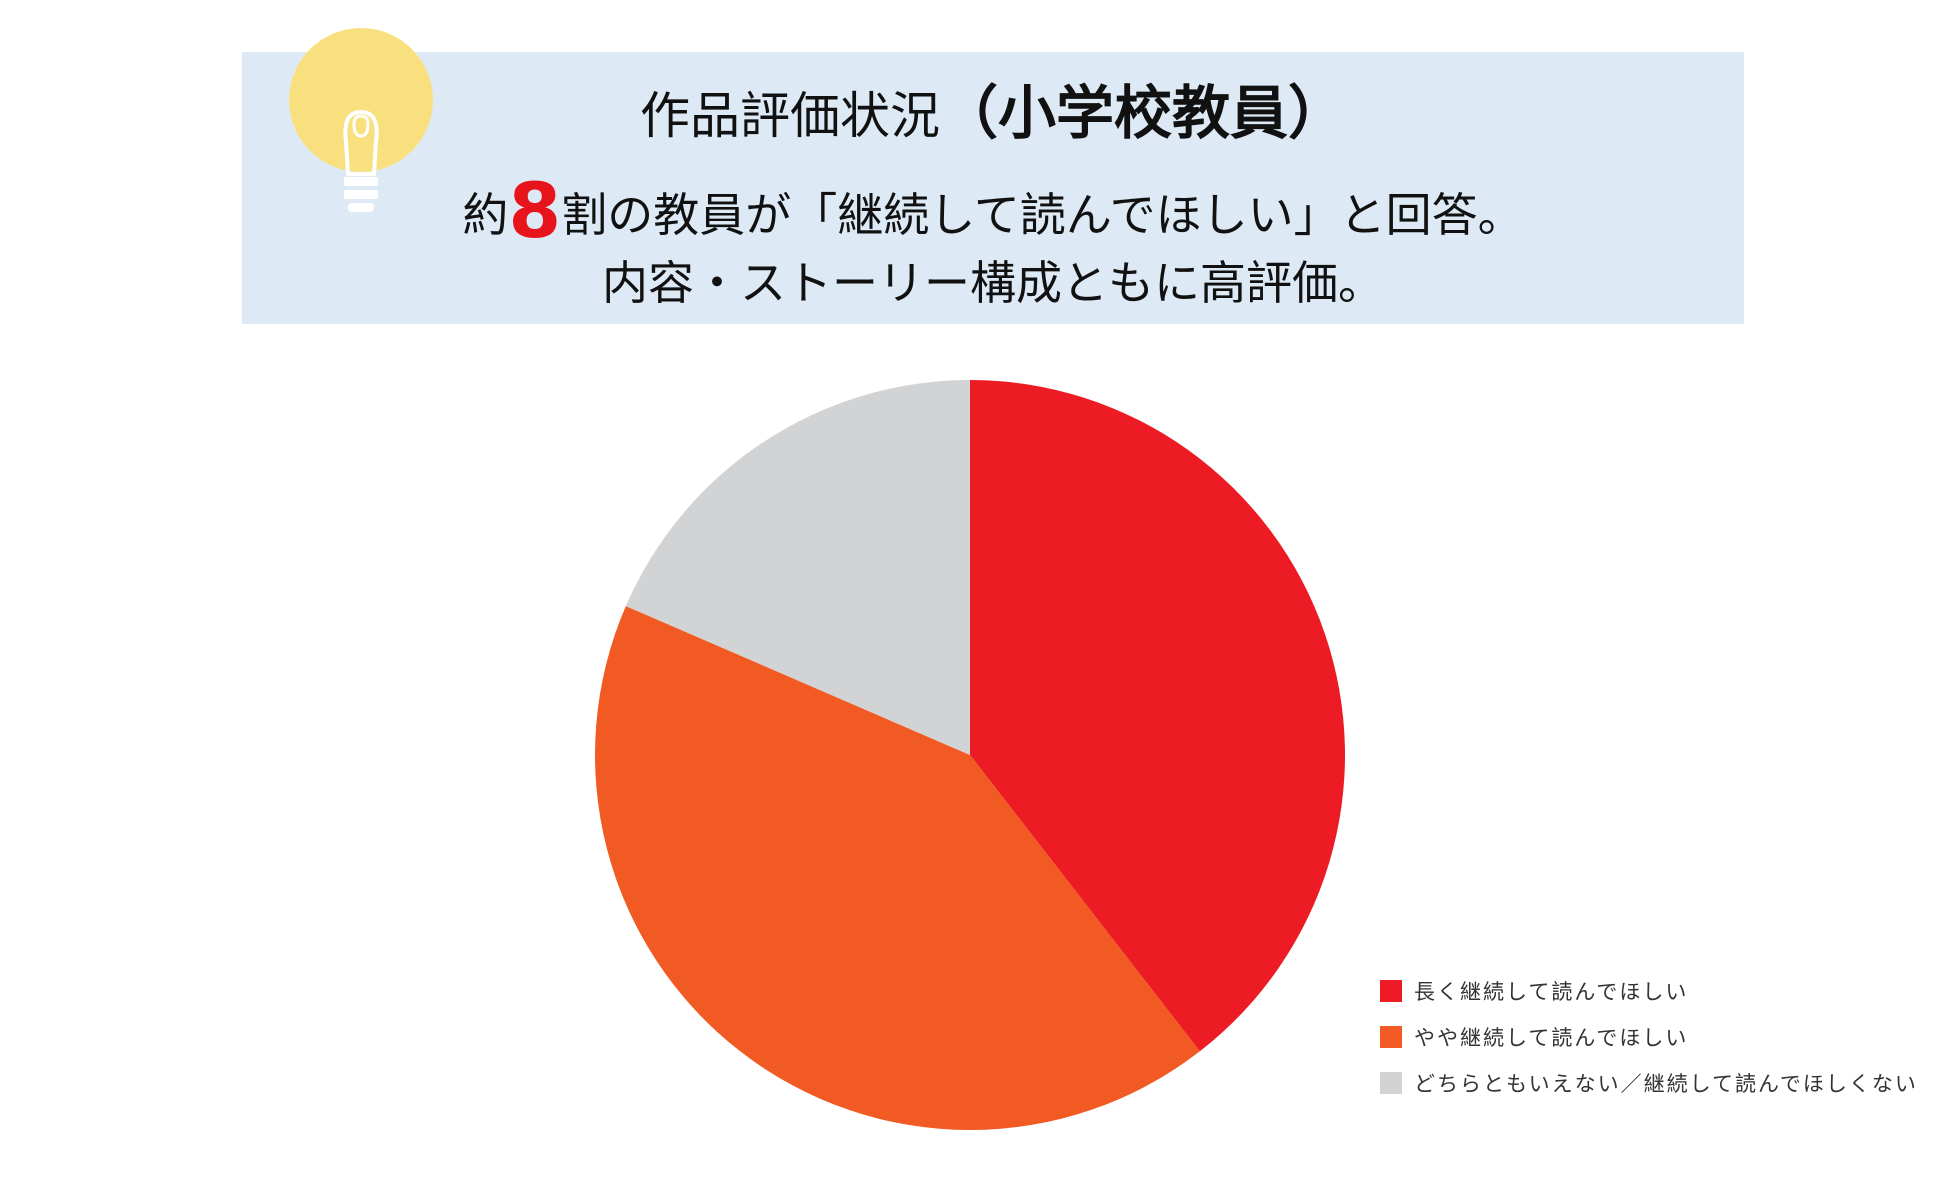  Describe the element at coordinates (789, 116) in the screenshot. I see `title-prefix: 作品評価状況` at that location.